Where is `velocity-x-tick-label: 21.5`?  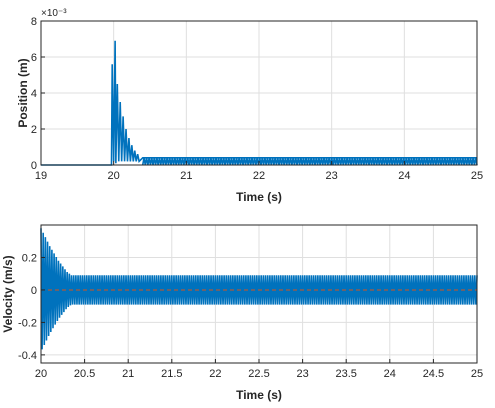 velocity-x-tick-label: 21.5 is located at coordinates (171, 374).